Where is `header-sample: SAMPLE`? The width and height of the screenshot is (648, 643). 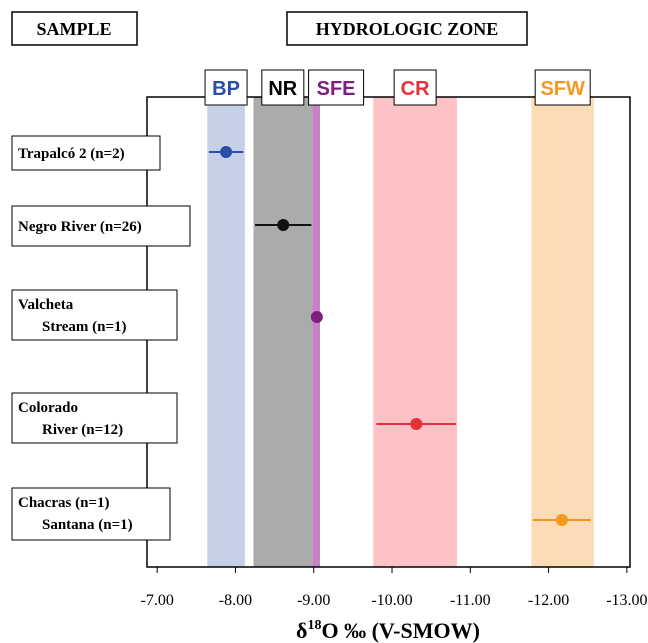 header-sample: SAMPLE is located at coordinates (73, 29).